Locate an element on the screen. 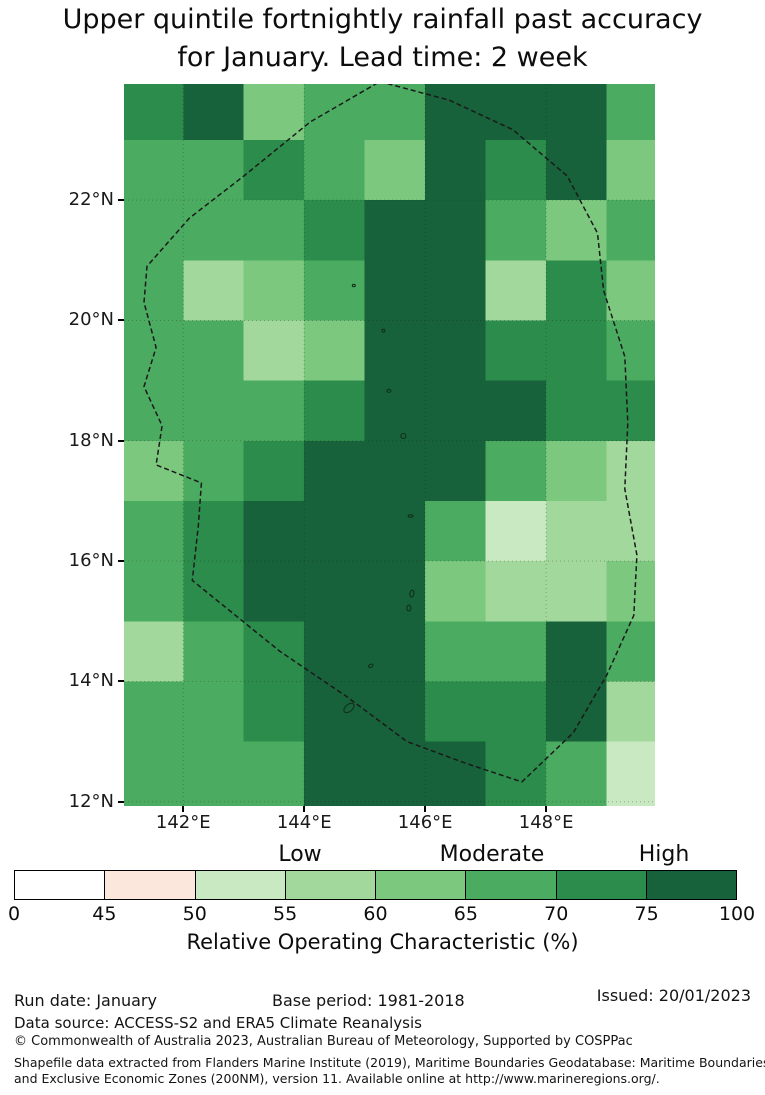 The image size is (765, 1095). y-axis-tick-label: 12°N is located at coordinates (91, 801).